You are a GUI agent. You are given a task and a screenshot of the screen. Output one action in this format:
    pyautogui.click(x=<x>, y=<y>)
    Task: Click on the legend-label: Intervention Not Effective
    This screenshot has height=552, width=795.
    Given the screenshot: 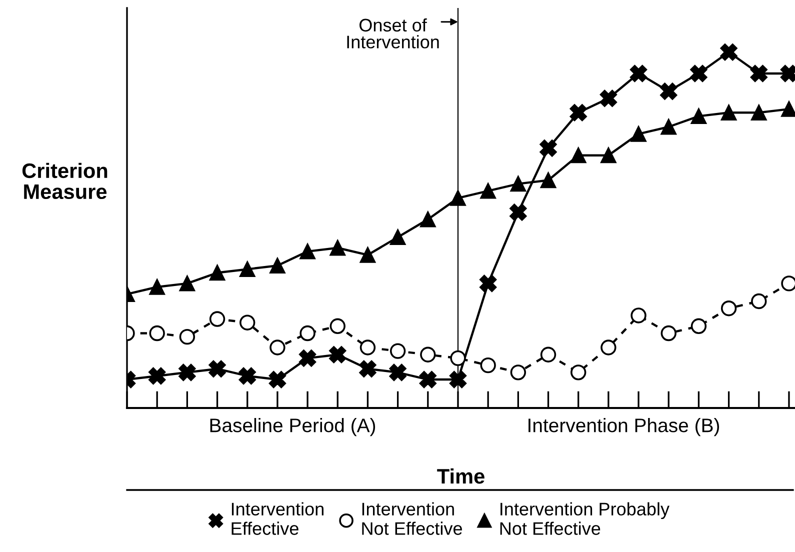 What is the action you would take?
    pyautogui.click(x=412, y=518)
    